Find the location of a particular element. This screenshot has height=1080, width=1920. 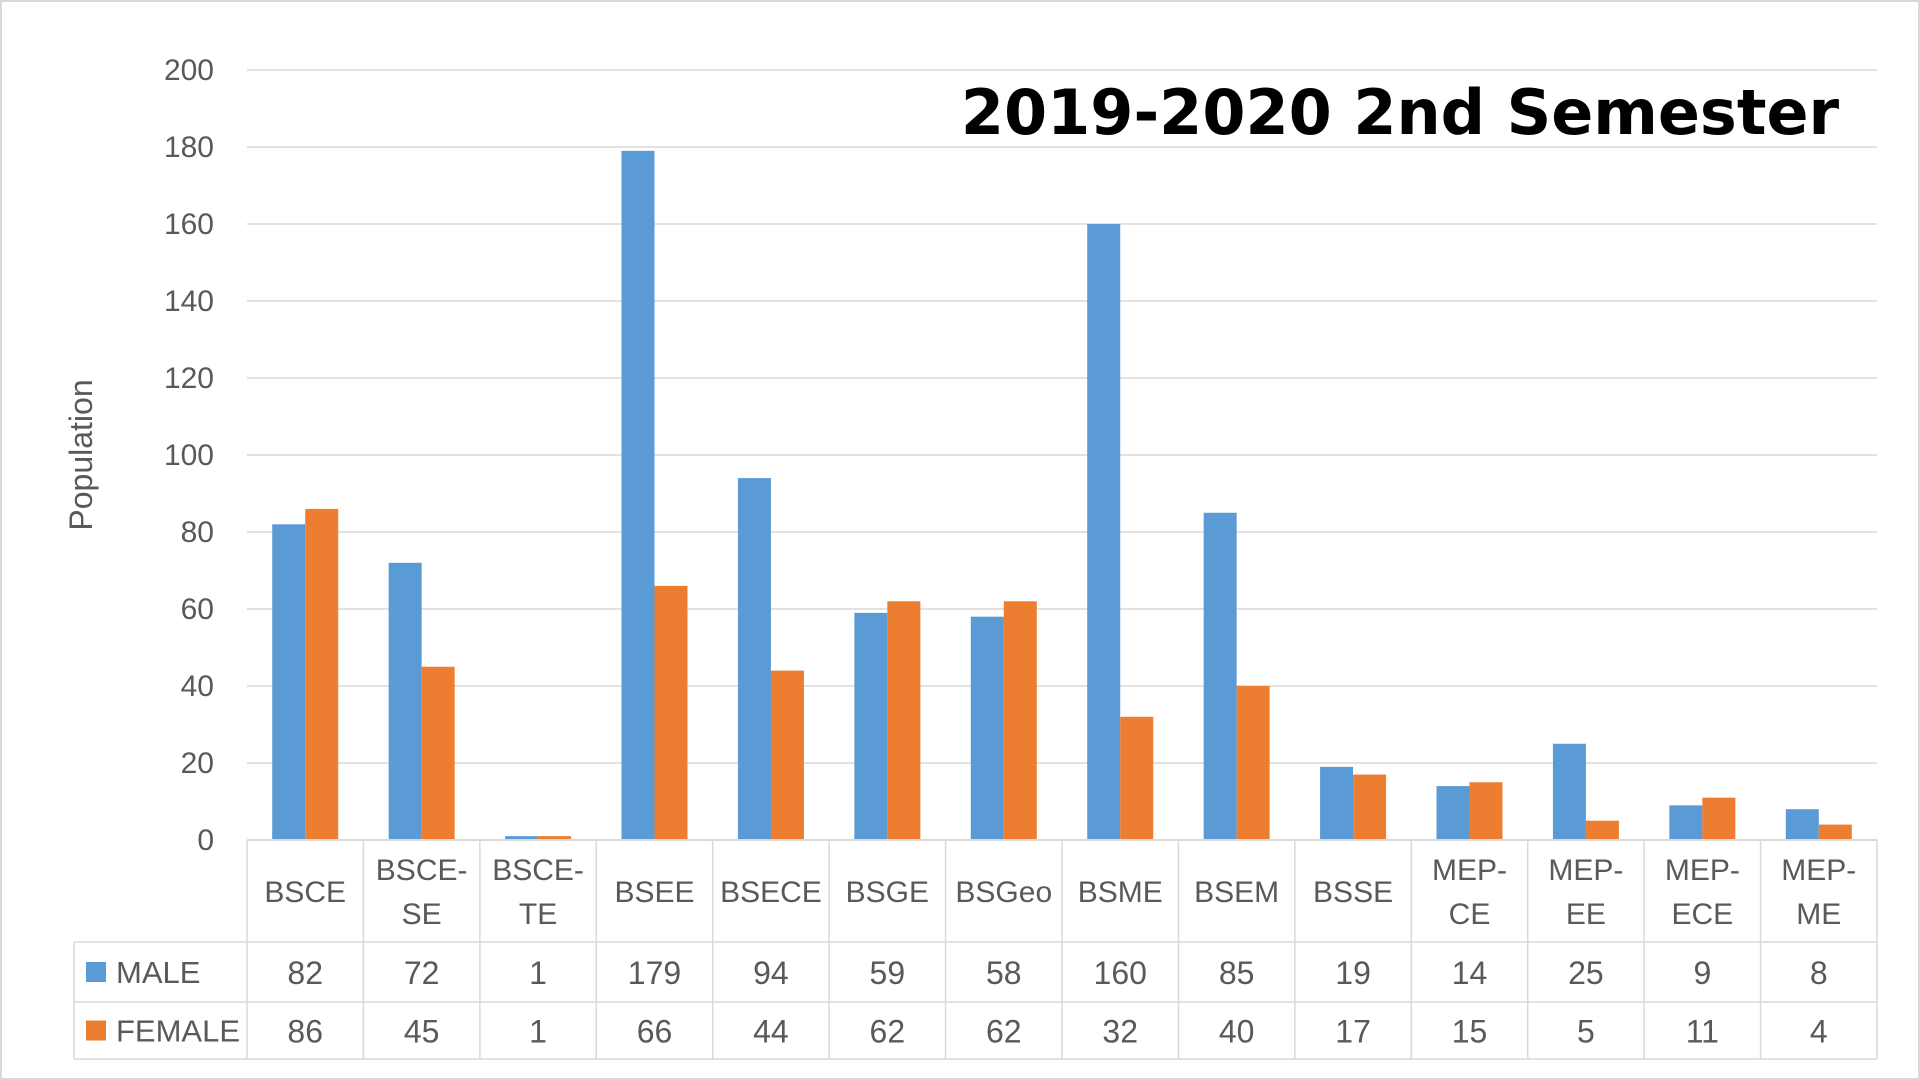

category-label: EE is located at coordinates (1586, 914).